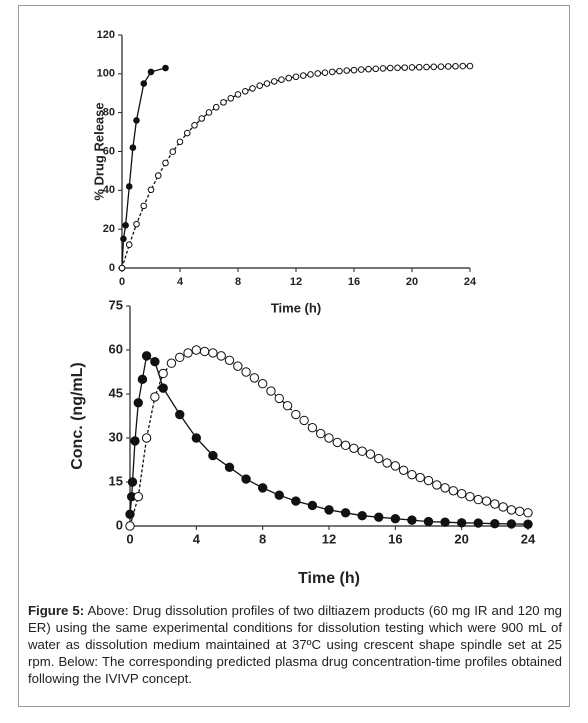 This screenshot has height=723, width=588. What do you see at coordinates (77, 416) in the screenshot?
I see `y-axis-label: Conc. (ng/mL)` at bounding box center [77, 416].